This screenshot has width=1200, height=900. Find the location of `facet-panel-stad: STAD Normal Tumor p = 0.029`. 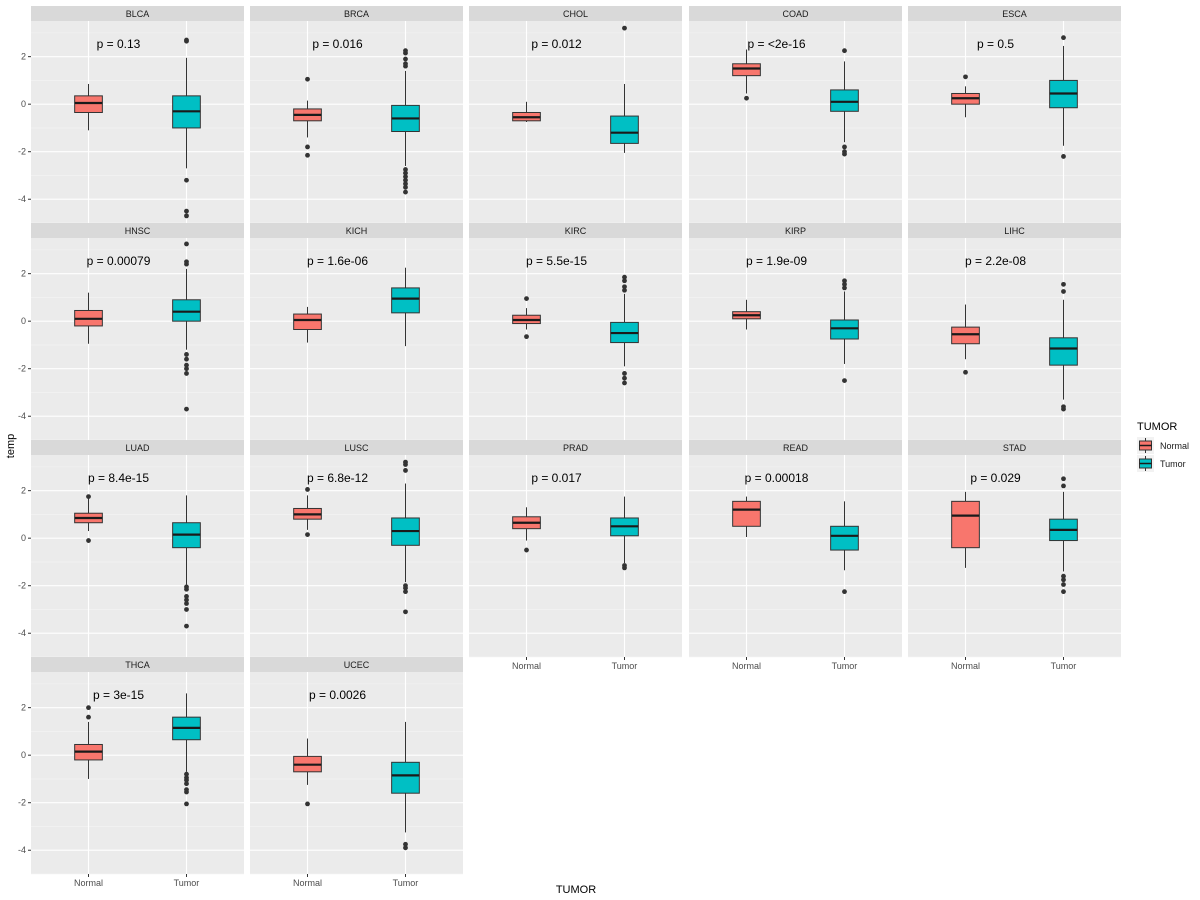

facet-panel-stad: STAD Normal Tumor p = 0.029 is located at coordinates (1014, 555).